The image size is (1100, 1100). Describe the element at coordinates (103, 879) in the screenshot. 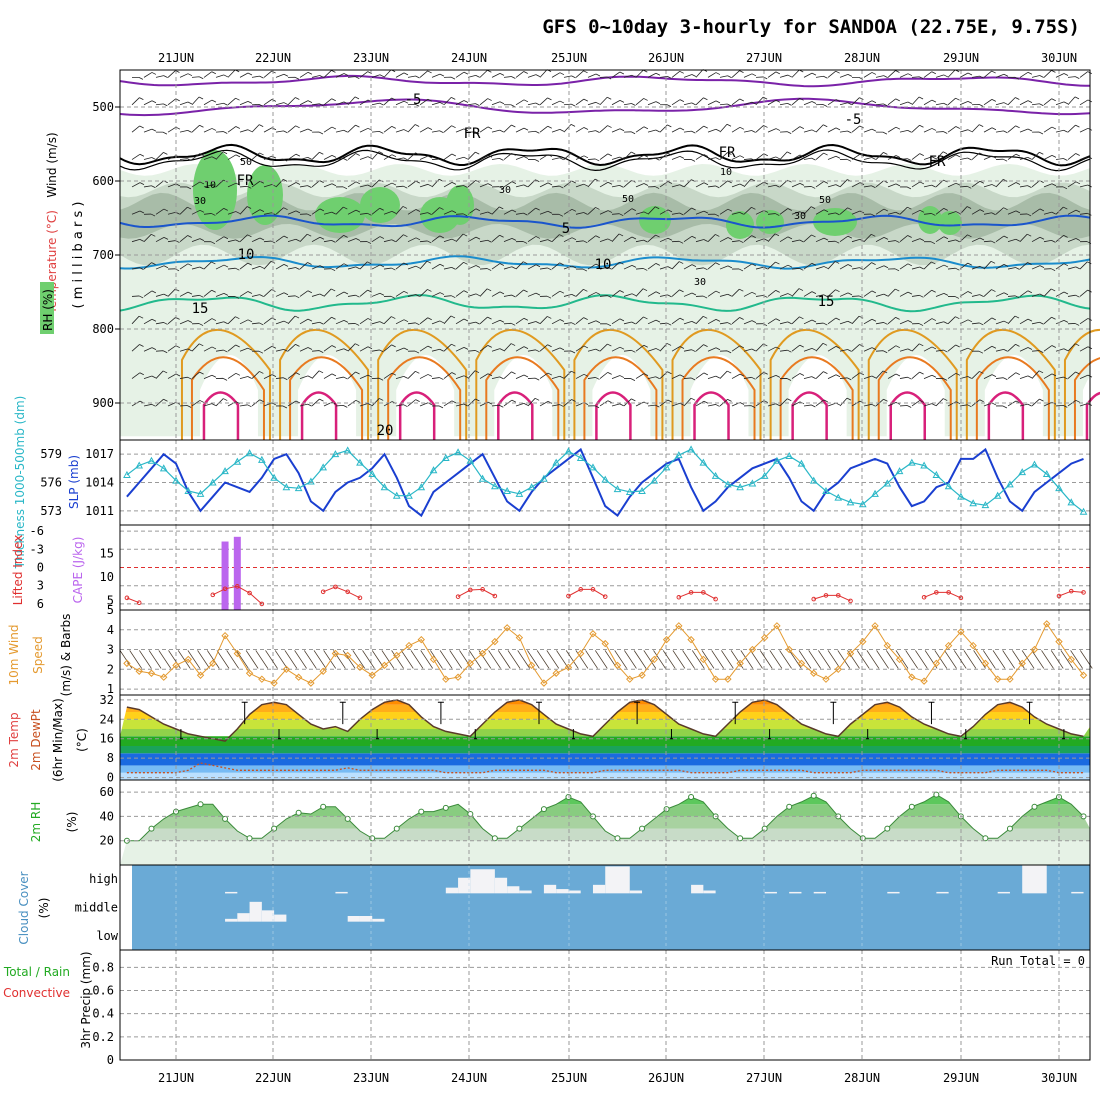

I see `cloud-layer-label: high` at that location.